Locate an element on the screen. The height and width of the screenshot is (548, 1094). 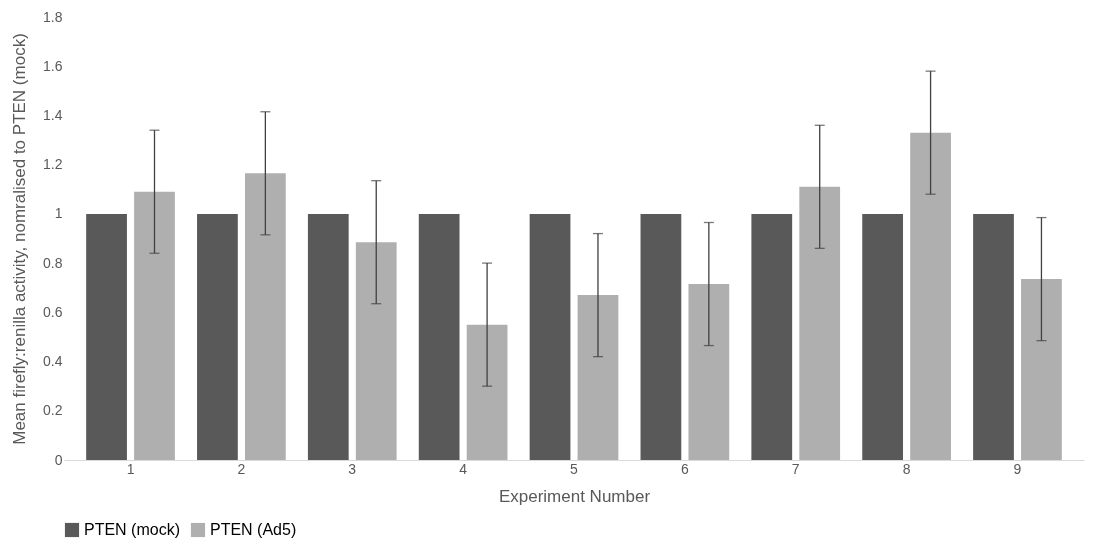
x-tick-label: 4 is located at coordinates (463, 468).